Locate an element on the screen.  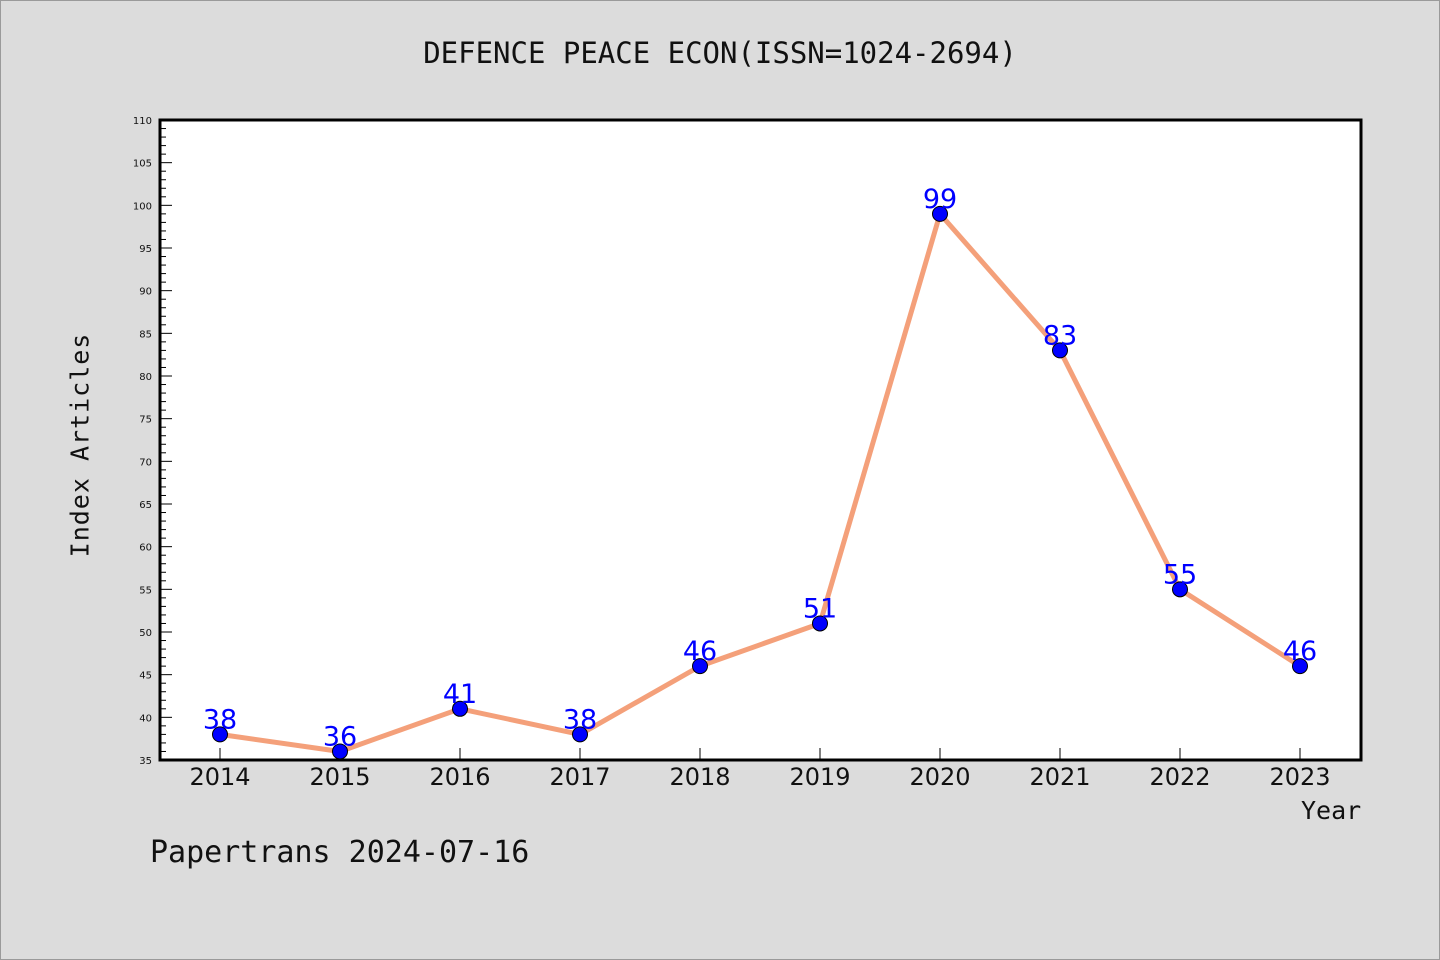
y-tick-label: 50 is located at coordinates (145, 633).